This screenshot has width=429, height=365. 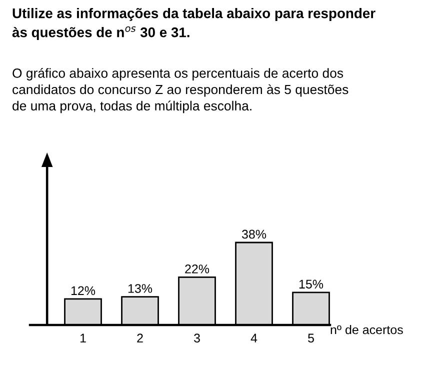 What do you see at coordinates (197, 269) in the screenshot?
I see `data-label: 22%` at bounding box center [197, 269].